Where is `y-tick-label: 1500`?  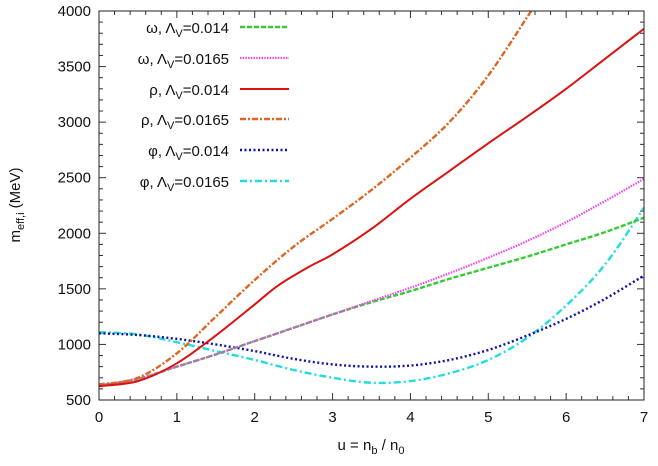 y-tick-label: 1500 is located at coordinates (74, 289).